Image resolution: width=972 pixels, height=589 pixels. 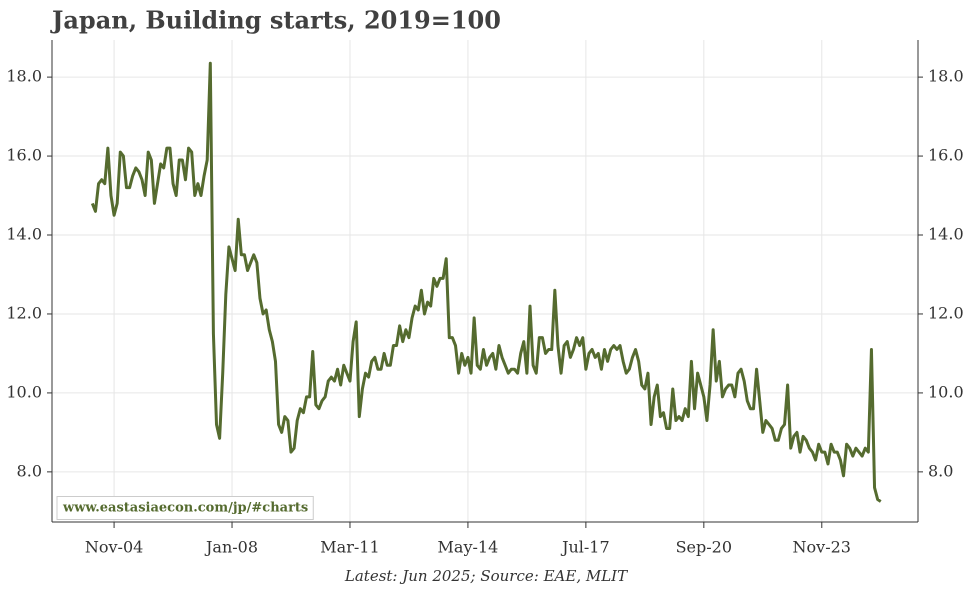 I want to click on x-tick-label: May-14, so click(x=468, y=547).